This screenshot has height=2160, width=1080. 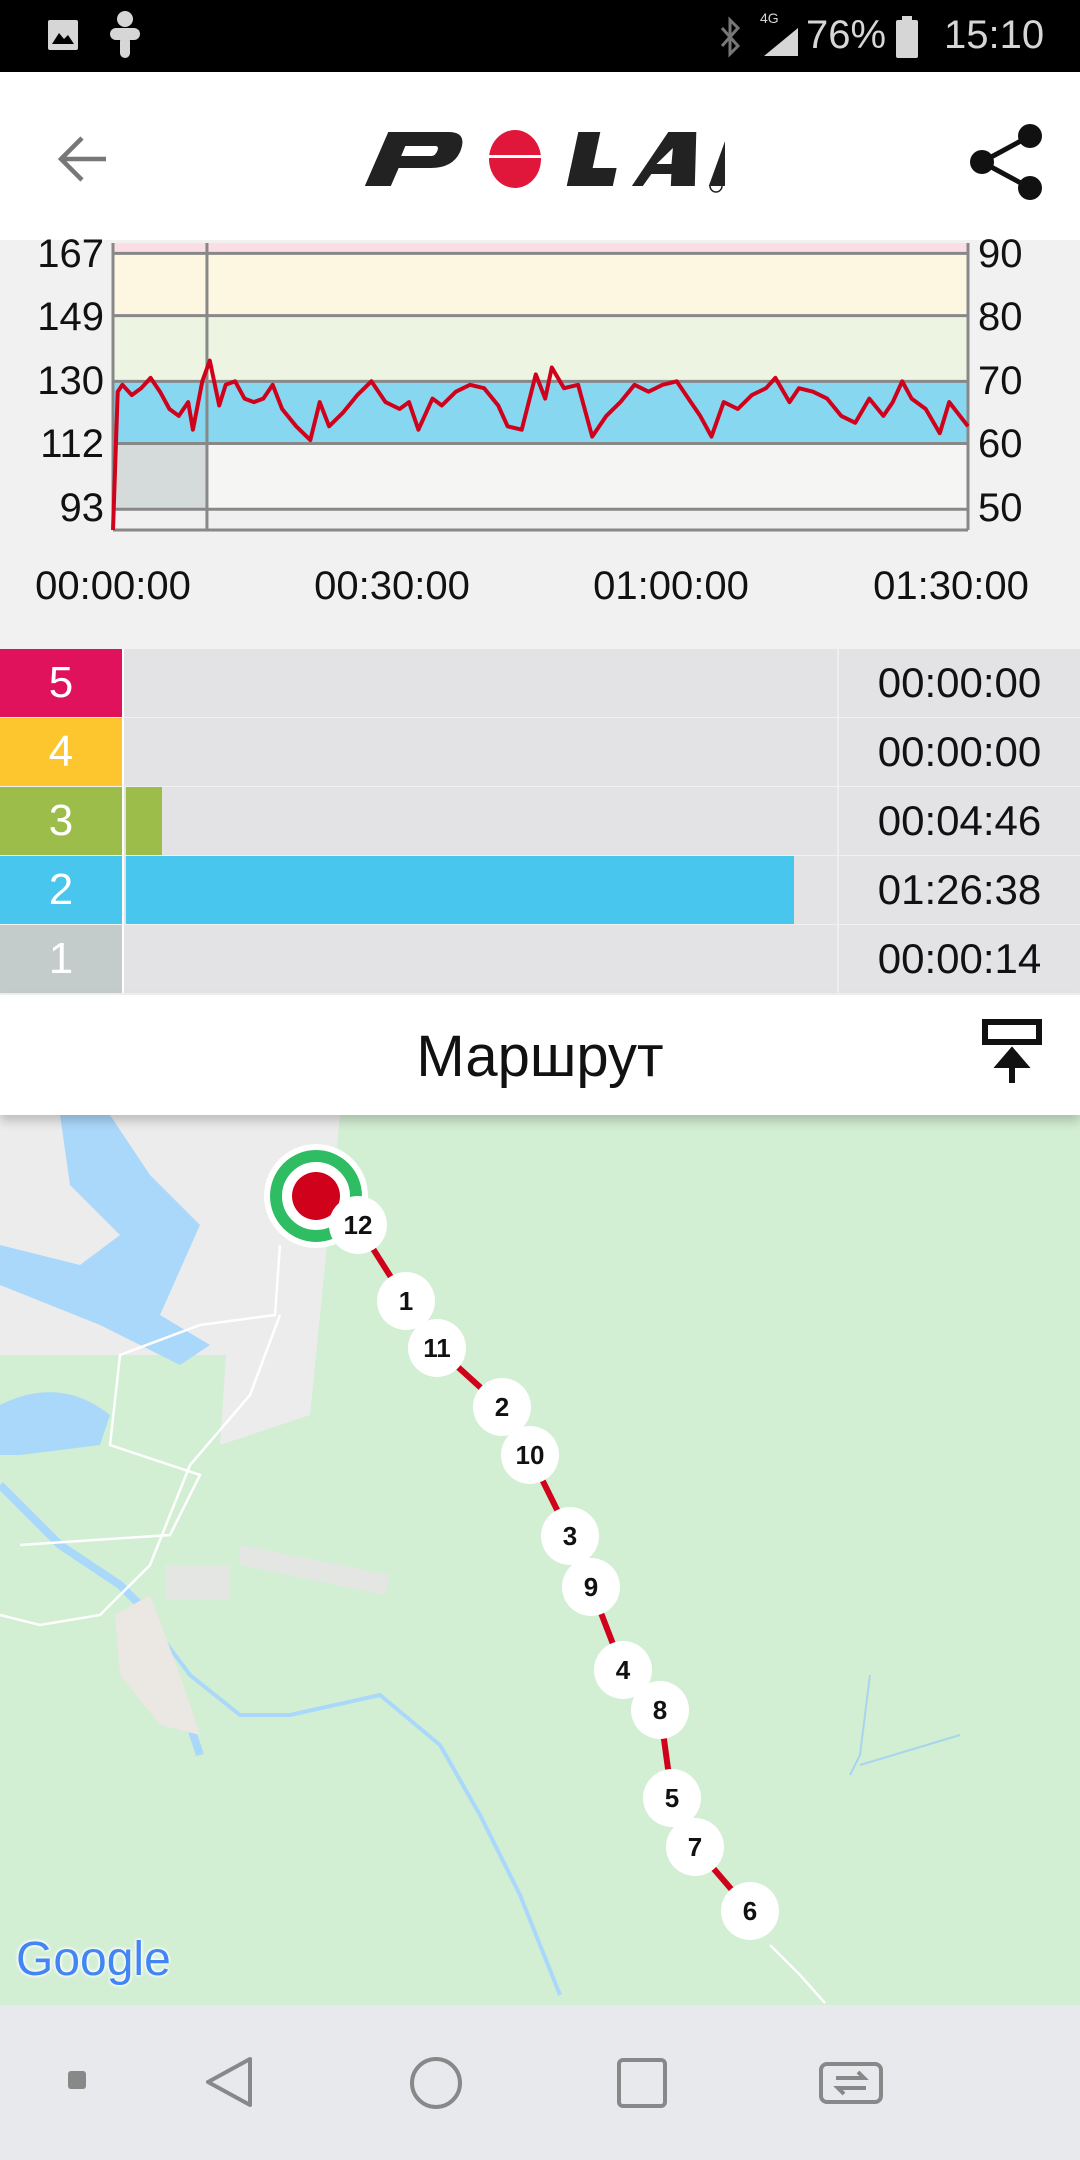 What do you see at coordinates (62, 890) in the screenshot?
I see `zone-label: 2` at bounding box center [62, 890].